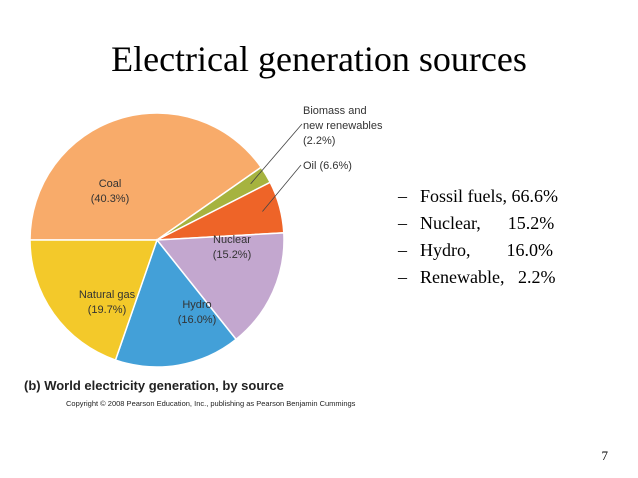  Describe the element at coordinates (196, 305) in the screenshot. I see `slice-label-line: Hydro` at that location.